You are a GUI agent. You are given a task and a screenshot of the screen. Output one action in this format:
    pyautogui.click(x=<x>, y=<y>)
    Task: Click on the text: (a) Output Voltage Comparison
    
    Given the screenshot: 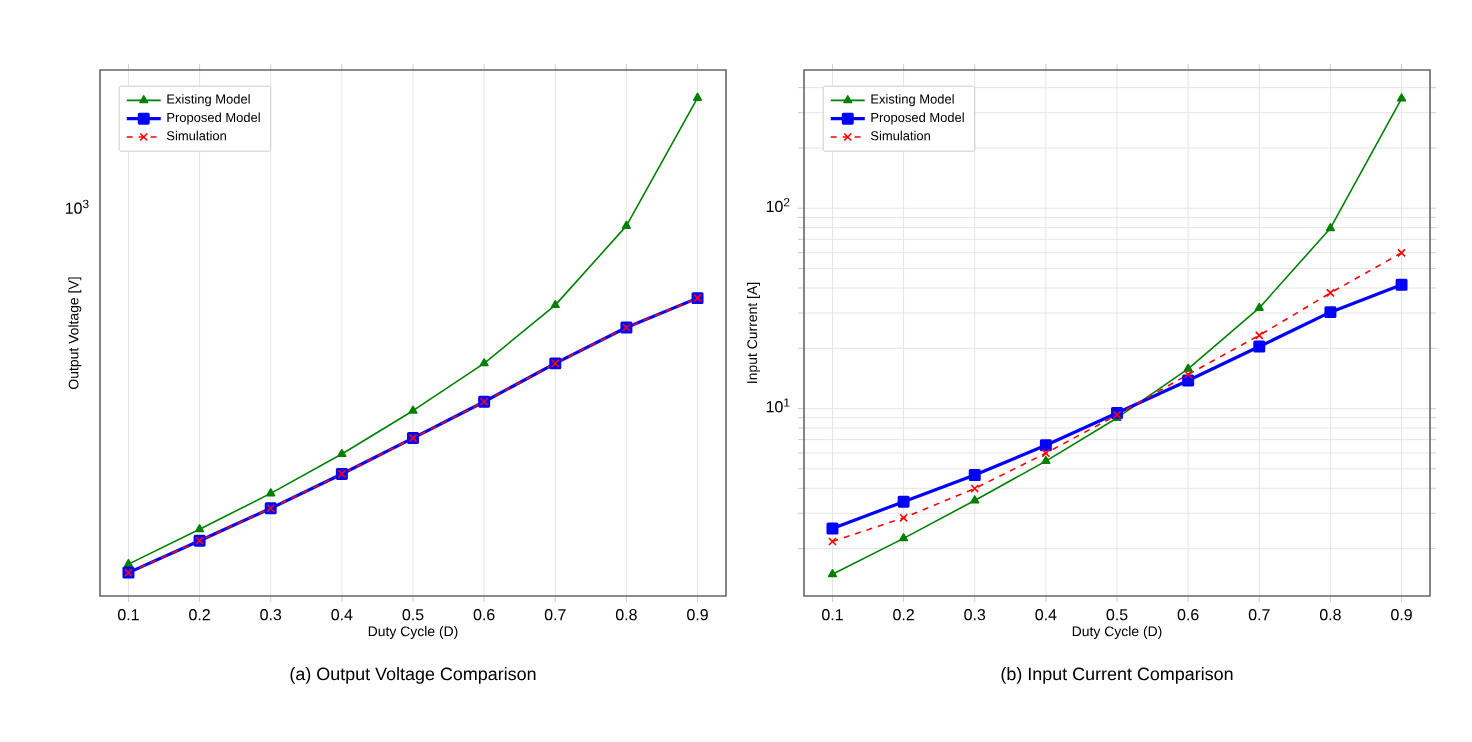 What is the action you would take?
    pyautogui.click(x=413, y=675)
    